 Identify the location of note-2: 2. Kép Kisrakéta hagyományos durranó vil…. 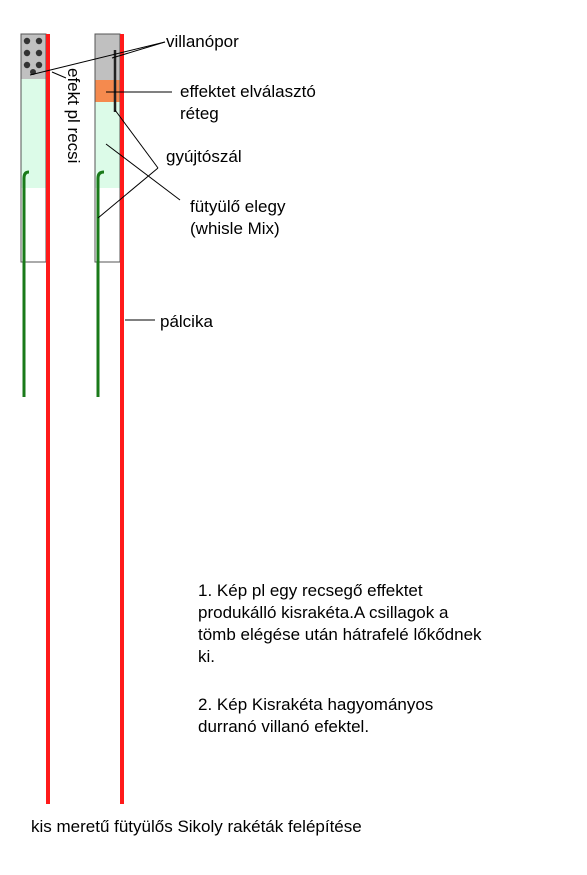
(316, 715).